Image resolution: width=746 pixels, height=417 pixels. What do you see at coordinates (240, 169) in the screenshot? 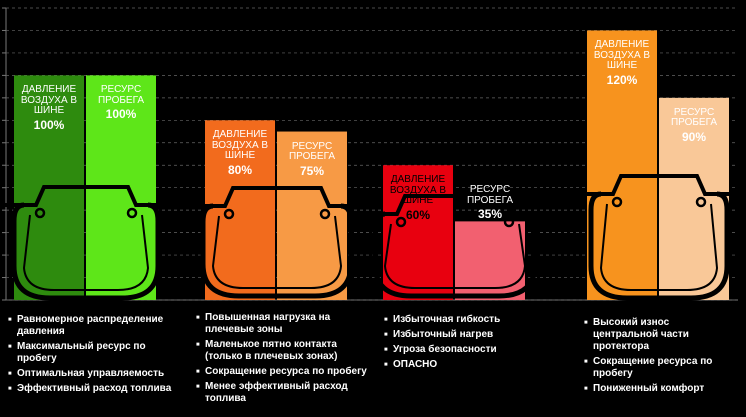
I see `bar-label-value: 80%` at bounding box center [240, 169].